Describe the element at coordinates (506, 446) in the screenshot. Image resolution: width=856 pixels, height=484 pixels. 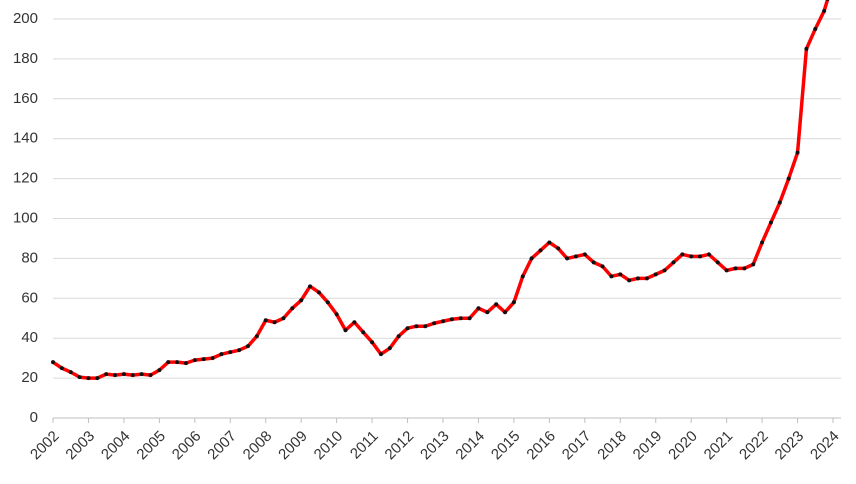
I see `x-tick-label: 2015` at that location.